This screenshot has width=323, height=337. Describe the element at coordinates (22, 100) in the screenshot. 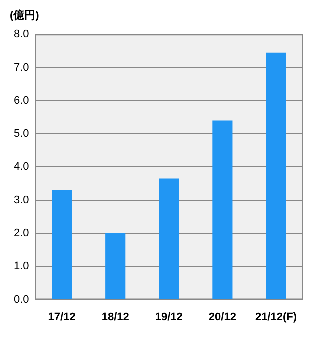

I see `y-tick-label: 6.0` at that location.